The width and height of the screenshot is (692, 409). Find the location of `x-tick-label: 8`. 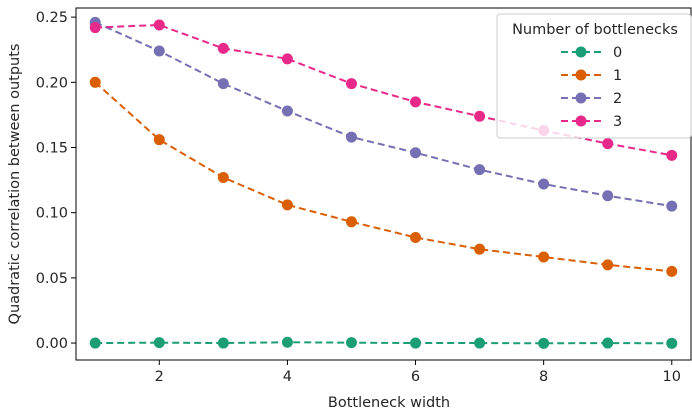

x-tick-label: 8 is located at coordinates (543, 377).